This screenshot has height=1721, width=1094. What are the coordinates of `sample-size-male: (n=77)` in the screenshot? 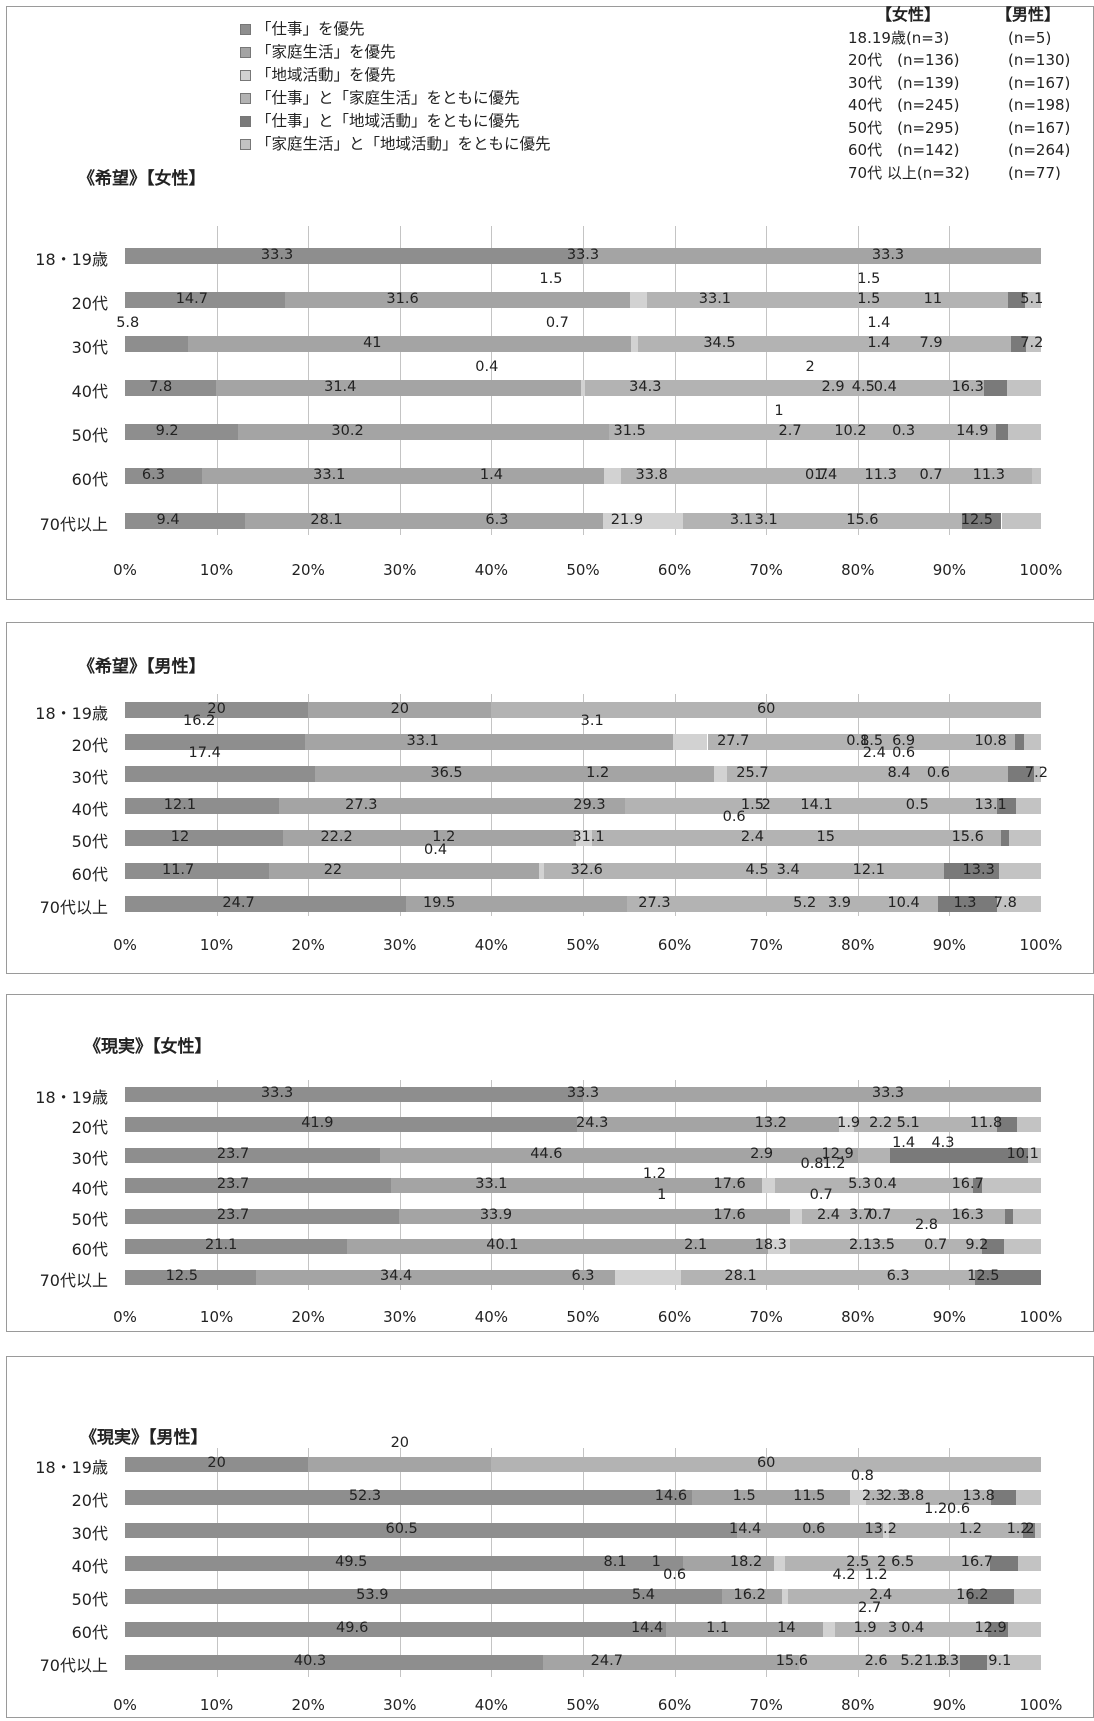 It's located at (1034, 172).